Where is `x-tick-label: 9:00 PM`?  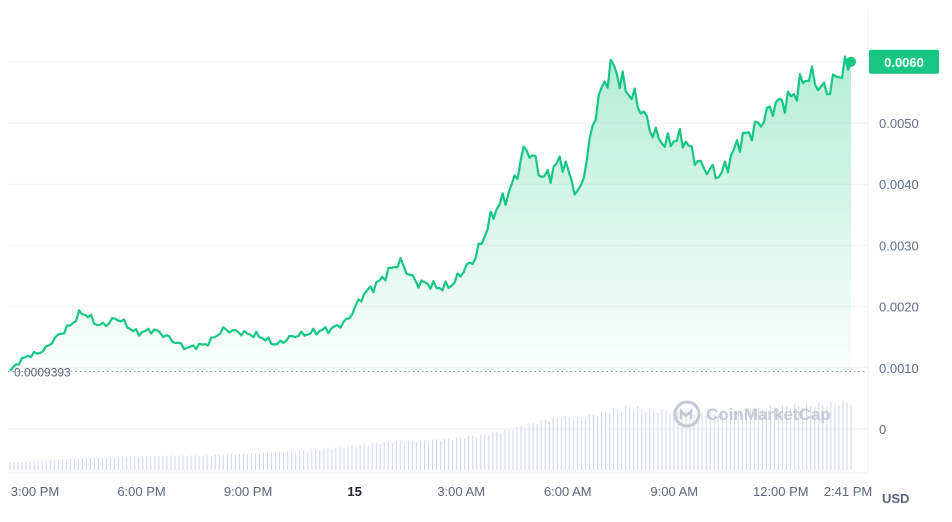
x-tick-label: 9:00 PM is located at coordinates (248, 491).